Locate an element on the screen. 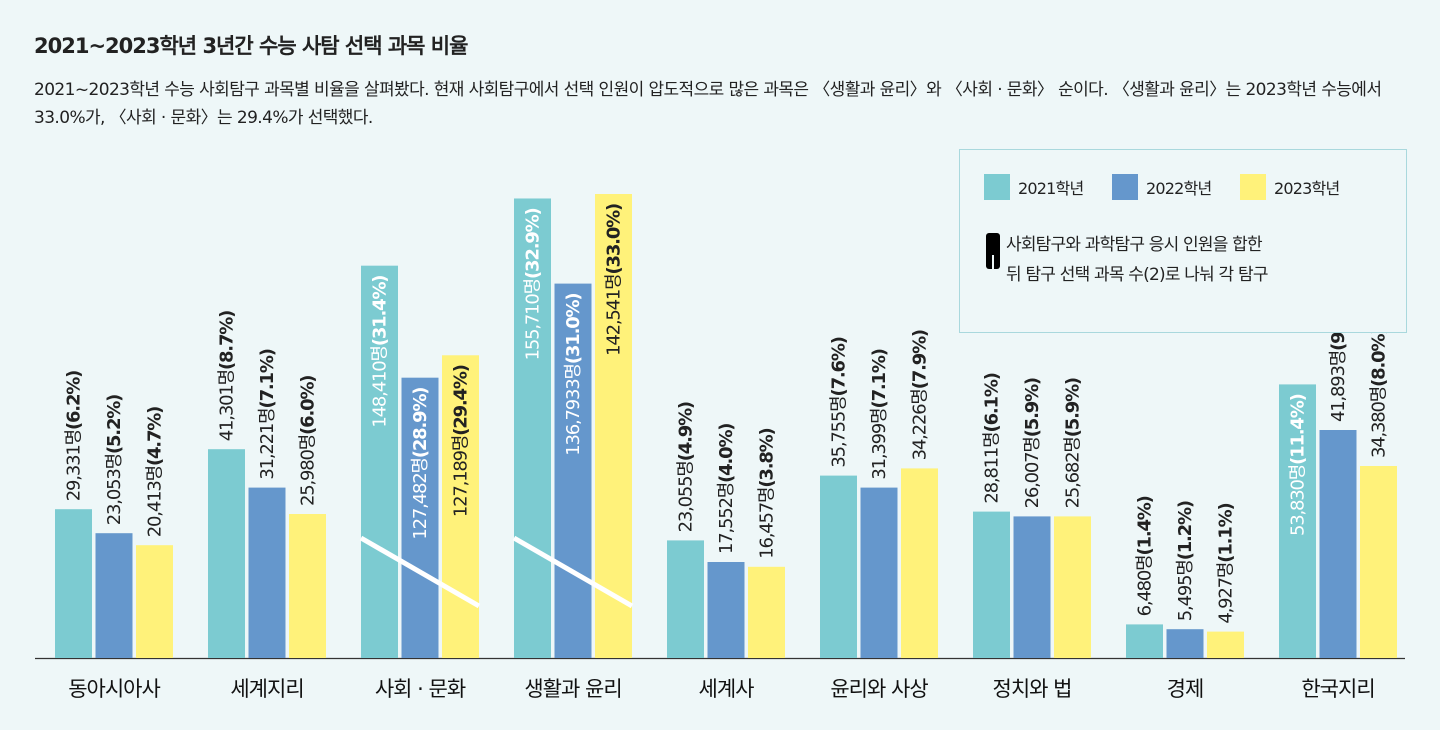 This screenshot has height=730, width=1440. bar-percent: (4.7%) is located at coordinates (155, 436).